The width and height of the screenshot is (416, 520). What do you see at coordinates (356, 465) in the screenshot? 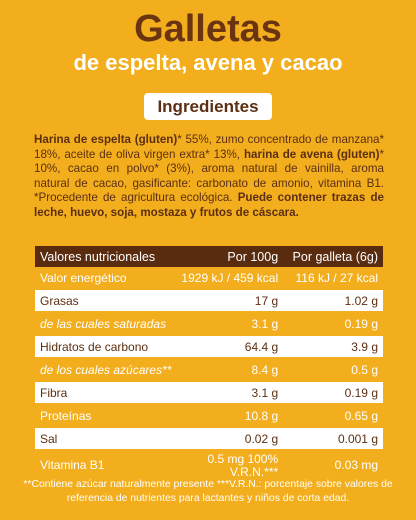
I see `cell-text: 0.03 mg` at bounding box center [356, 465].